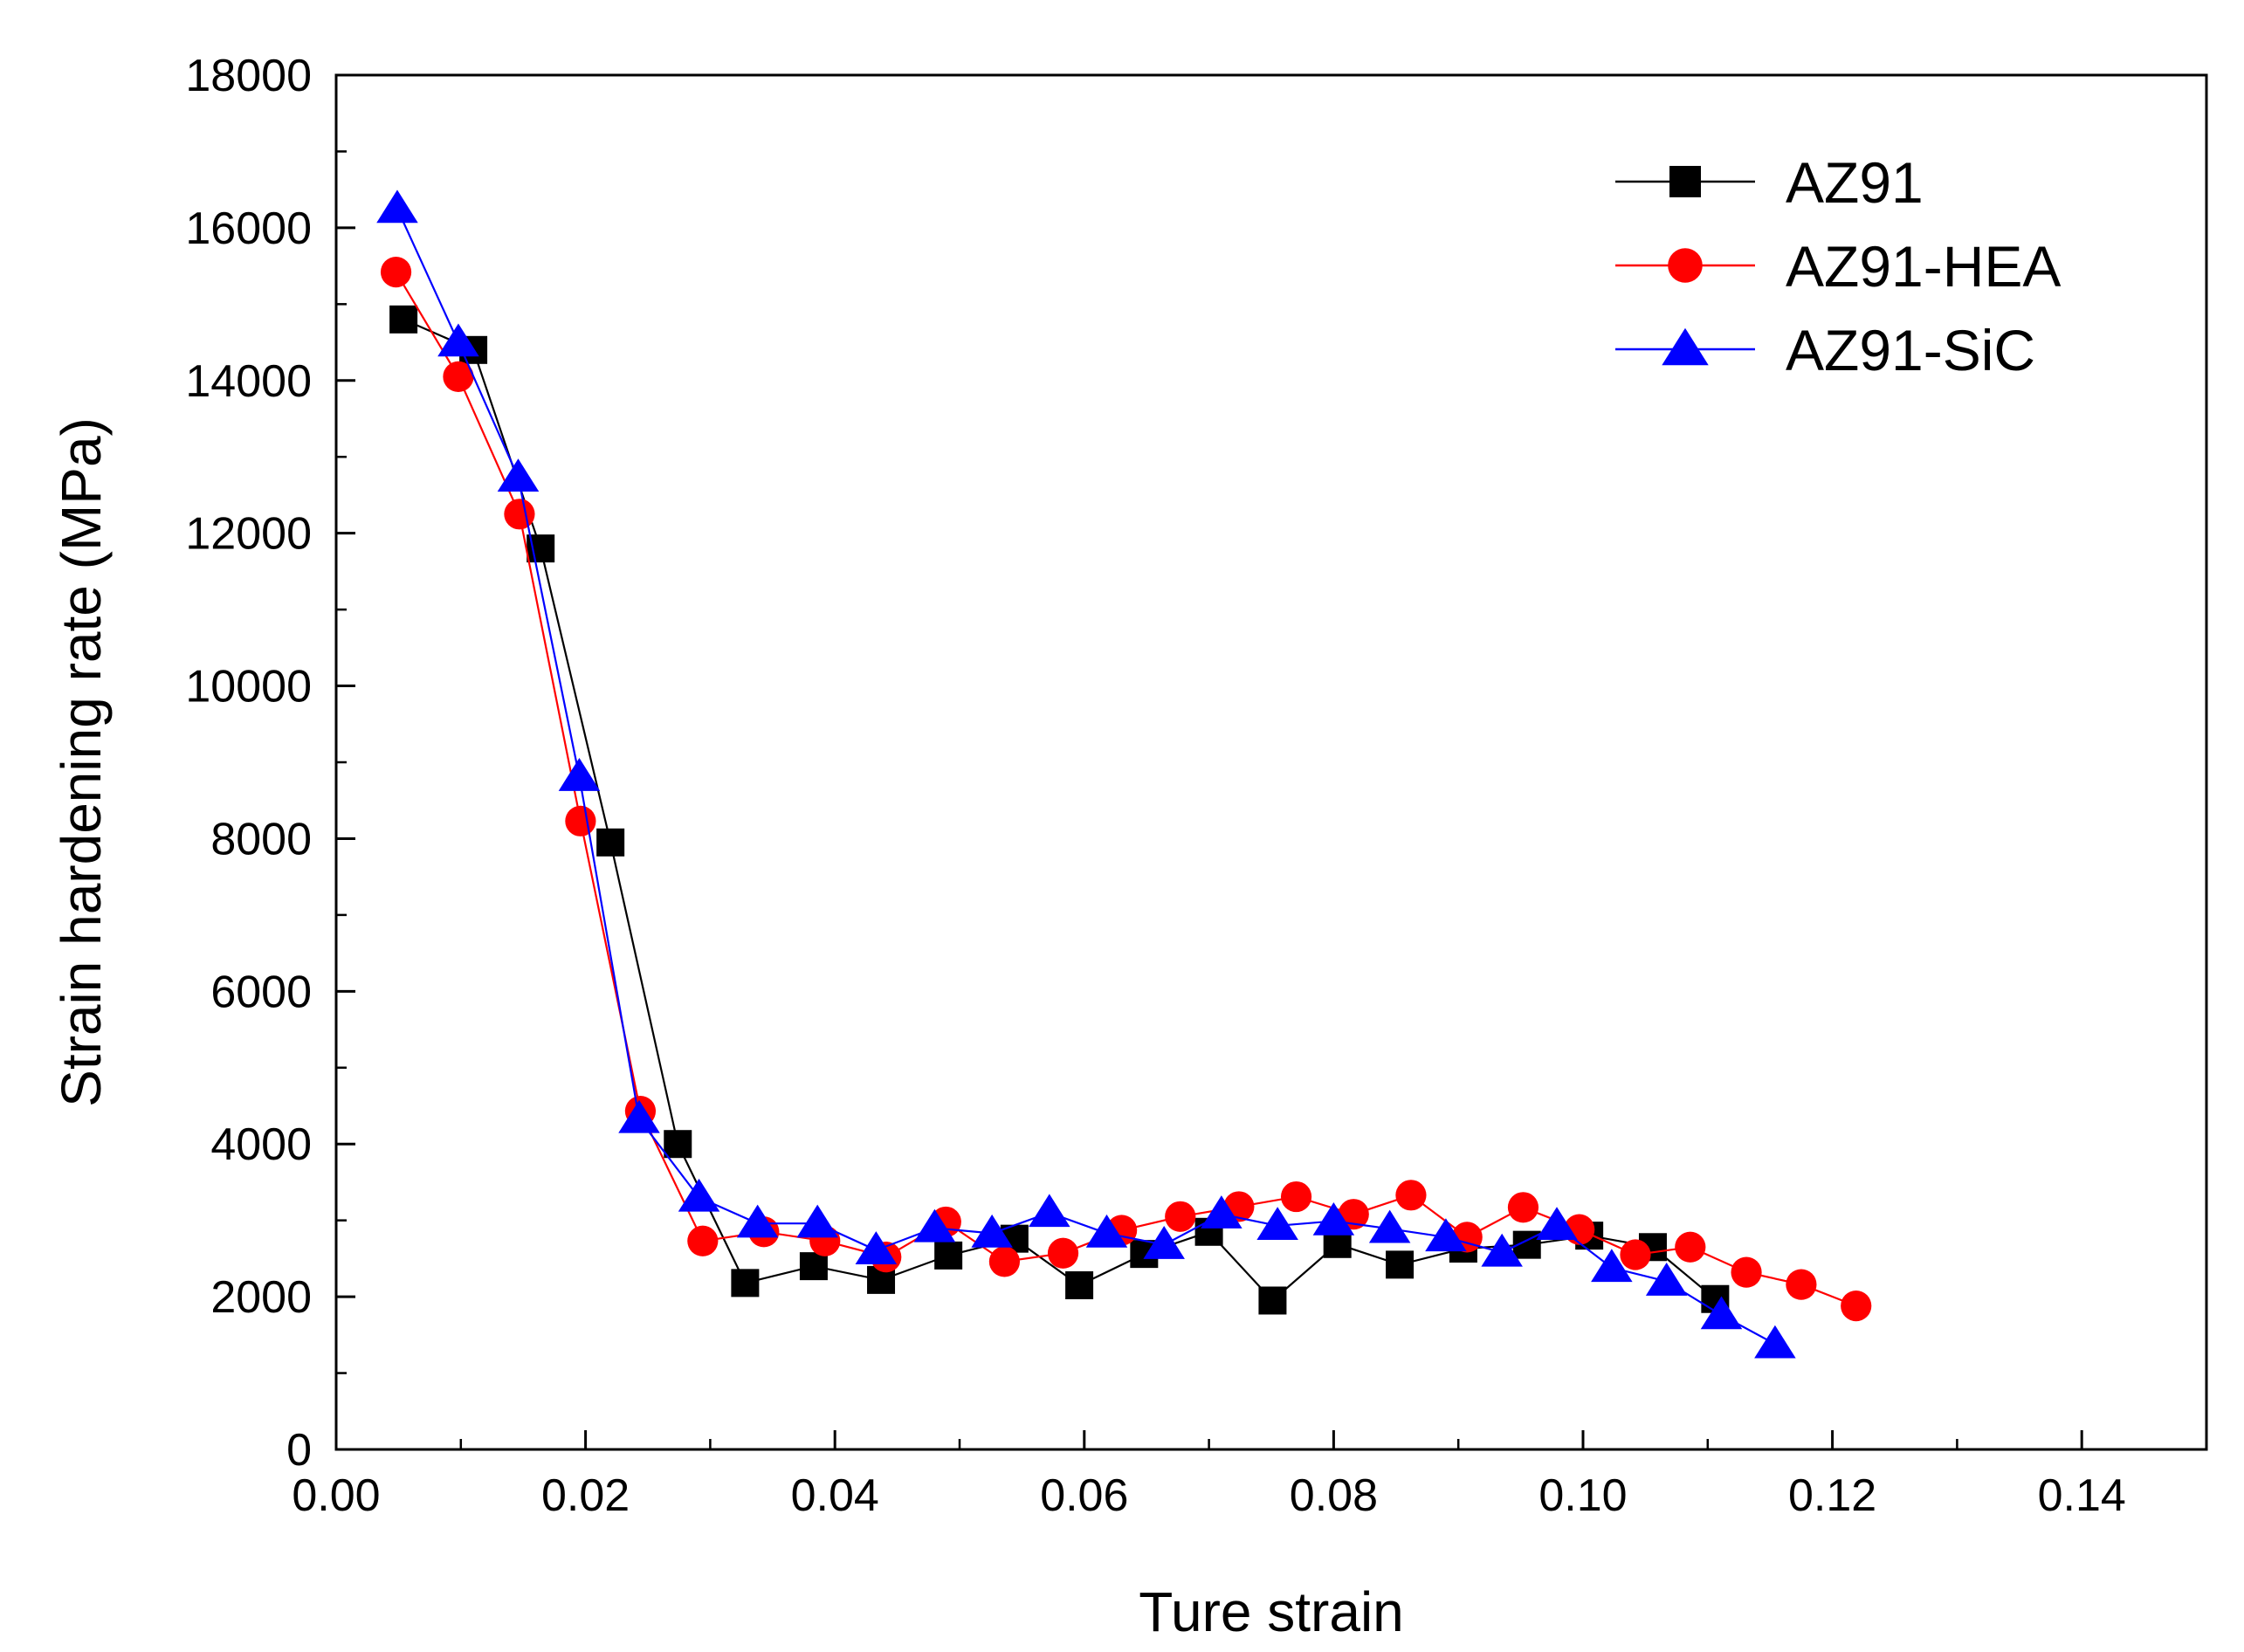 Image resolution: width=2244 pixels, height=1652 pixels. What do you see at coordinates (1334, 1495) in the screenshot?
I see `x-tick-label: 0.08` at bounding box center [1334, 1495].